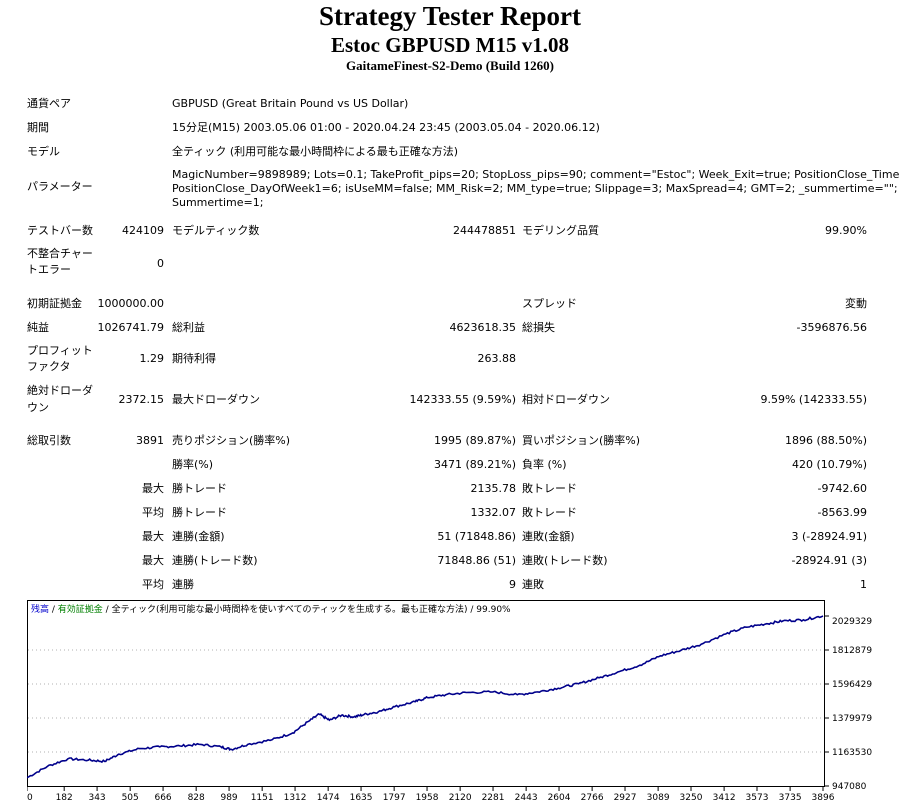 The height and width of the screenshot is (807, 900). What do you see at coordinates (153, 584) in the screenshot?
I see `avg-consecutive-label: 平均` at bounding box center [153, 584].